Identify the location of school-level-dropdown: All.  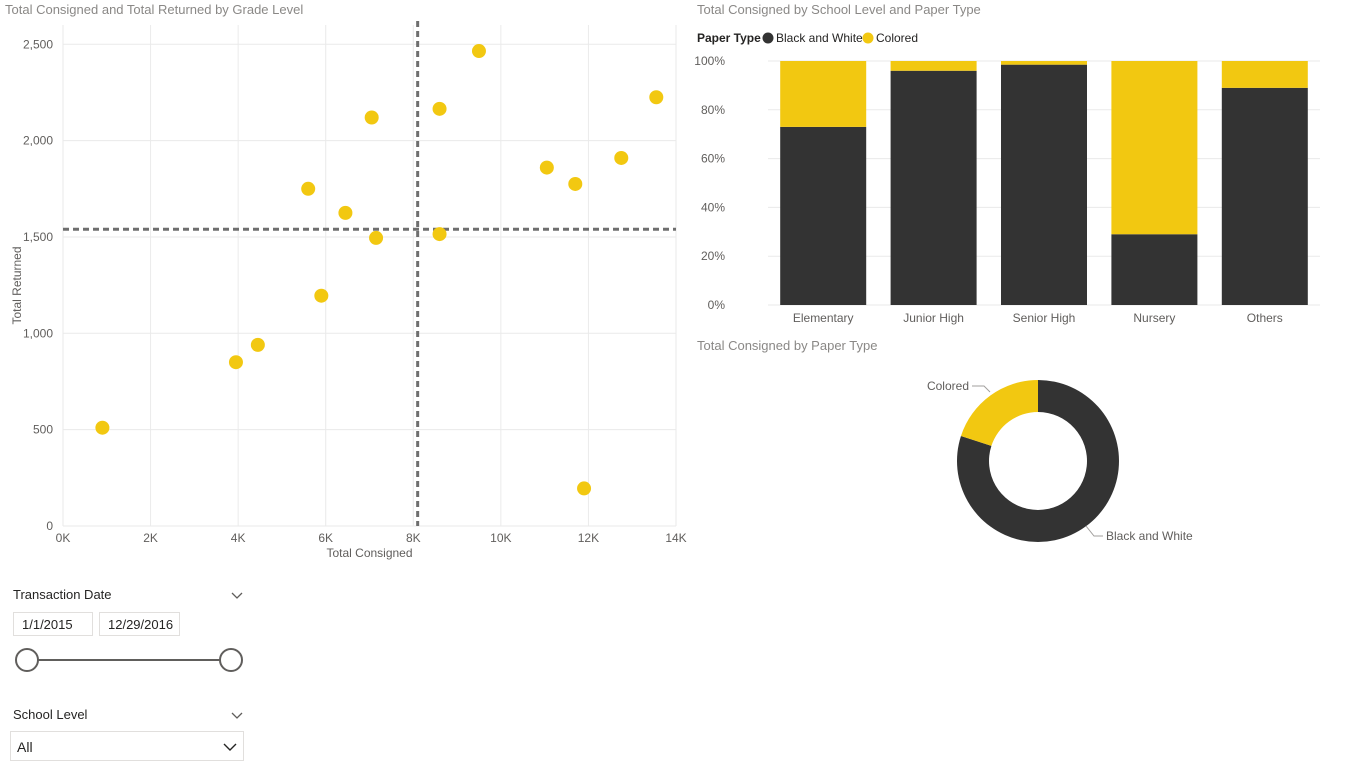
(127, 746).